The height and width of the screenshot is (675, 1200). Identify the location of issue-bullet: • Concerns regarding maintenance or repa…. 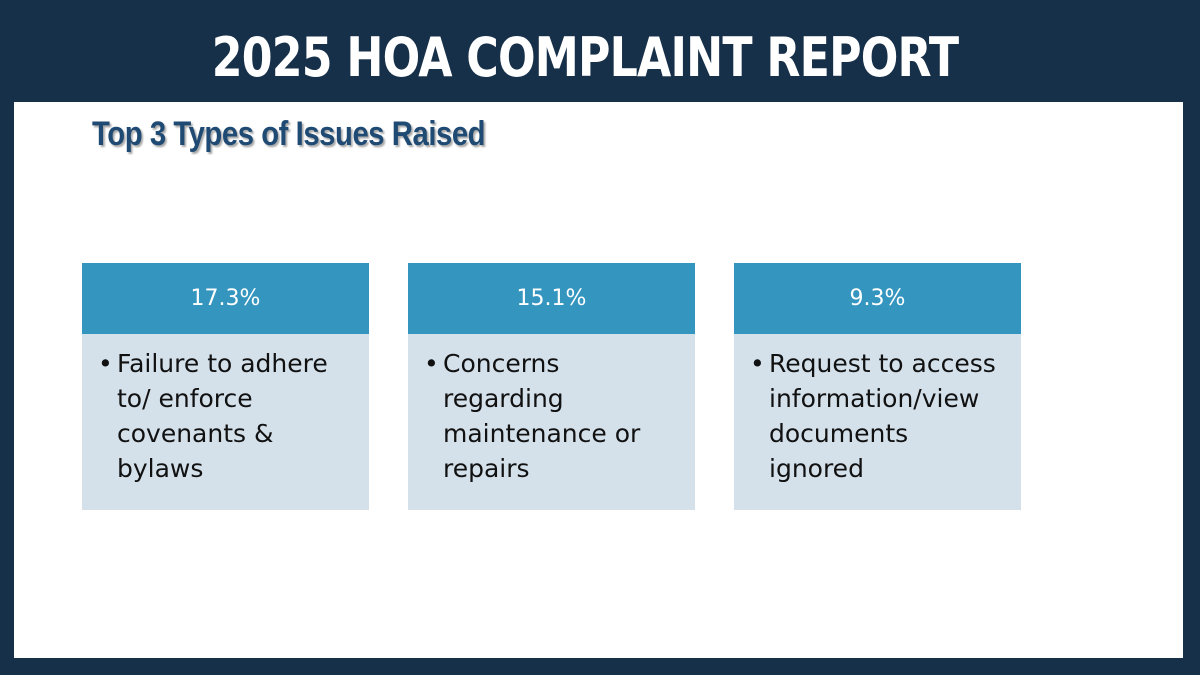
(549, 416).